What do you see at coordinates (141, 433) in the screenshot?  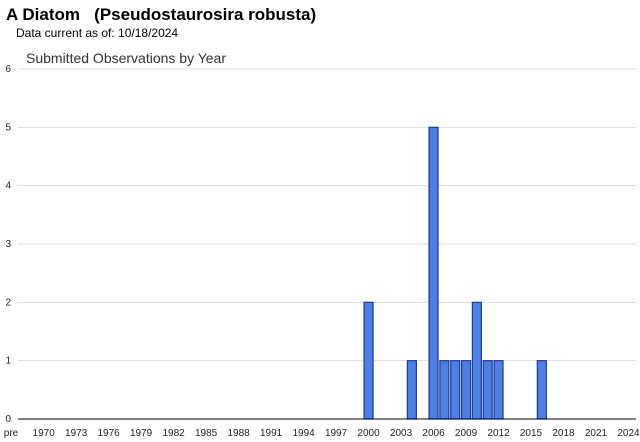 I see `x-tick-label: 1979` at bounding box center [141, 433].